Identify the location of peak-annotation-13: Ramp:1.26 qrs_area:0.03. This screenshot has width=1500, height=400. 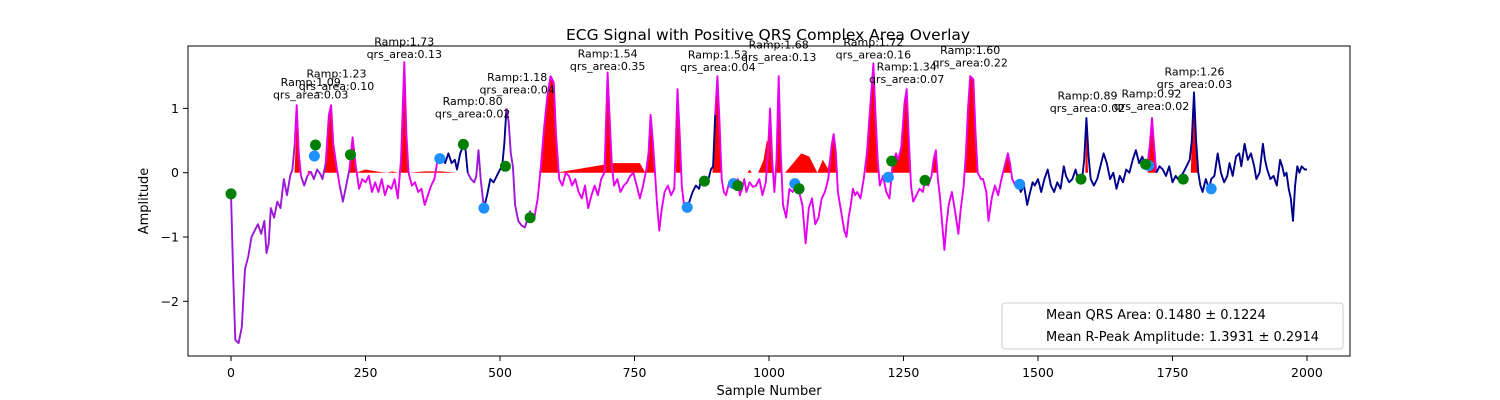
(1194, 79).